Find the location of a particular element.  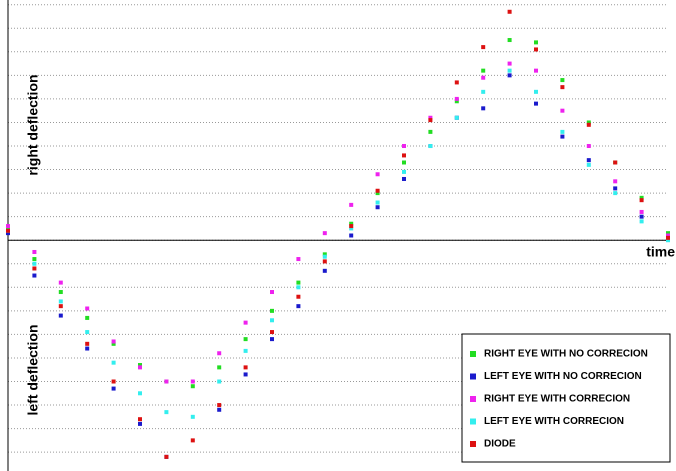

legend-box is located at coordinates (566, 398).